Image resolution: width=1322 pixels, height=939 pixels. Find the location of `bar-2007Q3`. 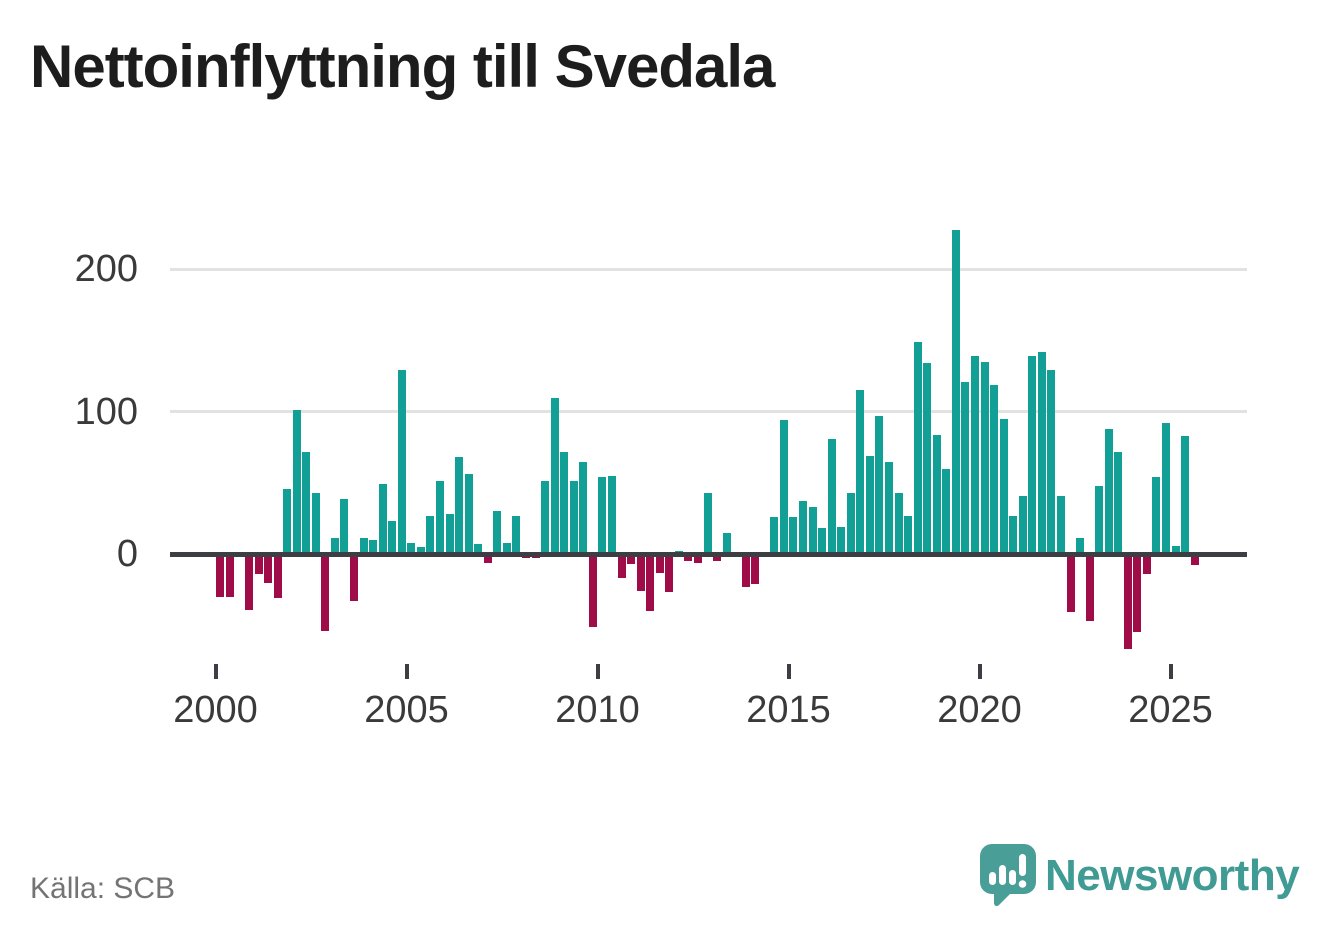

bar-2007Q3 is located at coordinates (506, 548).